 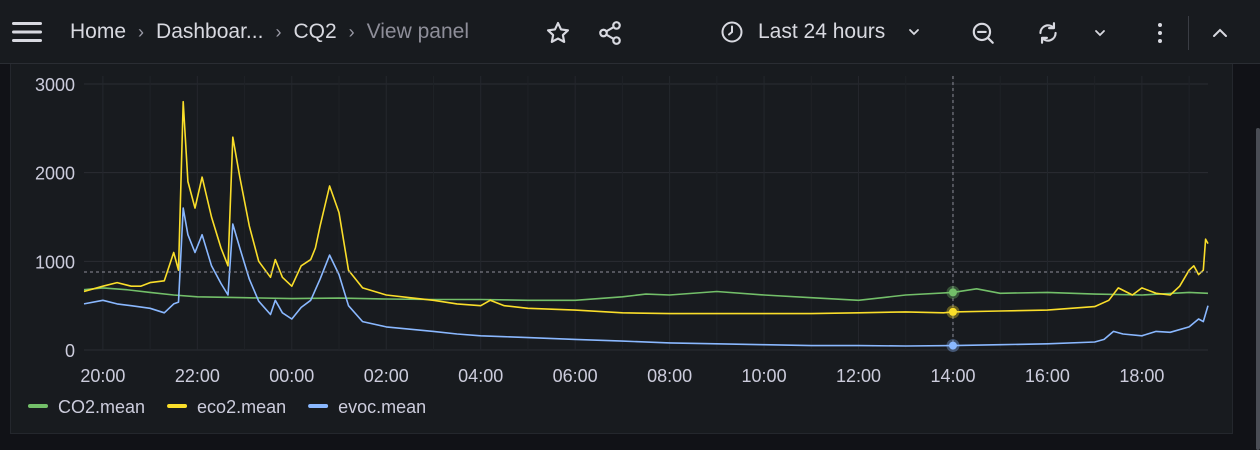 I want to click on menu-button, so click(x=27, y=32).